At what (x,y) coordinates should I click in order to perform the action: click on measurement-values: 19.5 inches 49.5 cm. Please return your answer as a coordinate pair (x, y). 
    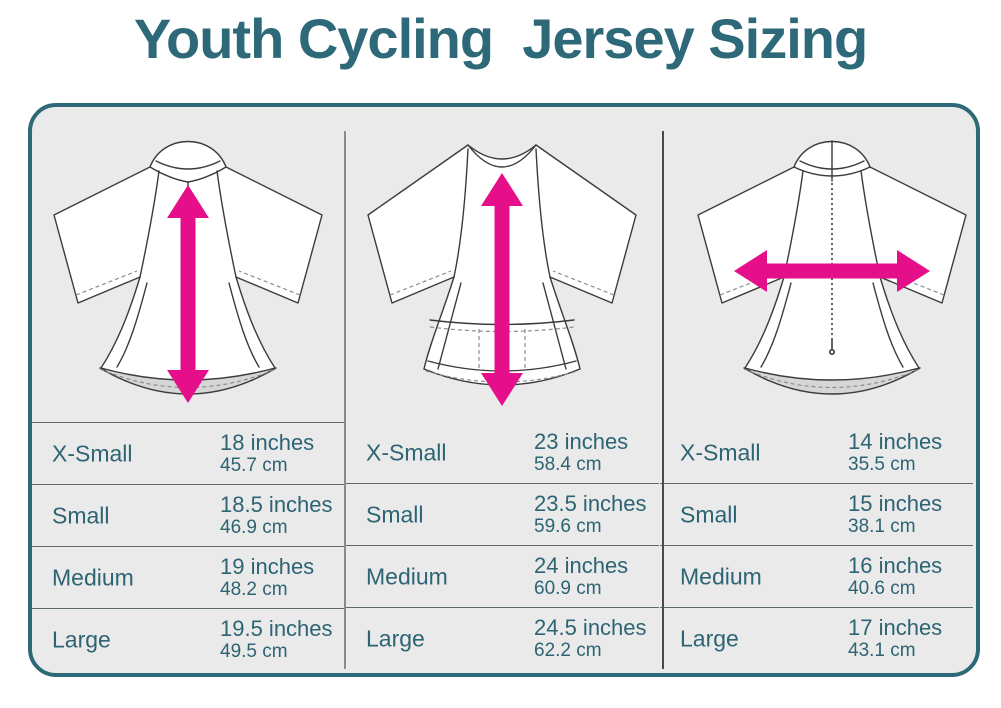
    Looking at the image, I should click on (276, 639).